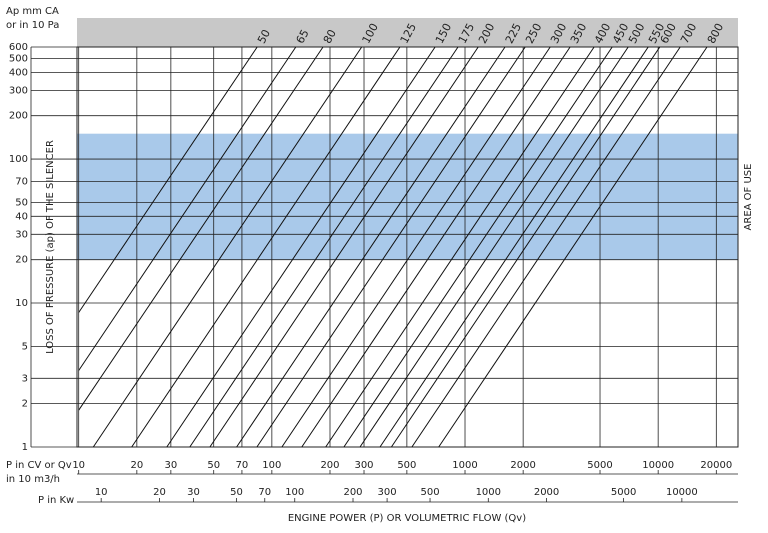 Image resolution: width=768 pixels, height=533 pixels. Describe the element at coordinates (21, 202) in the screenshot. I see `y-tick-label: 50` at that location.